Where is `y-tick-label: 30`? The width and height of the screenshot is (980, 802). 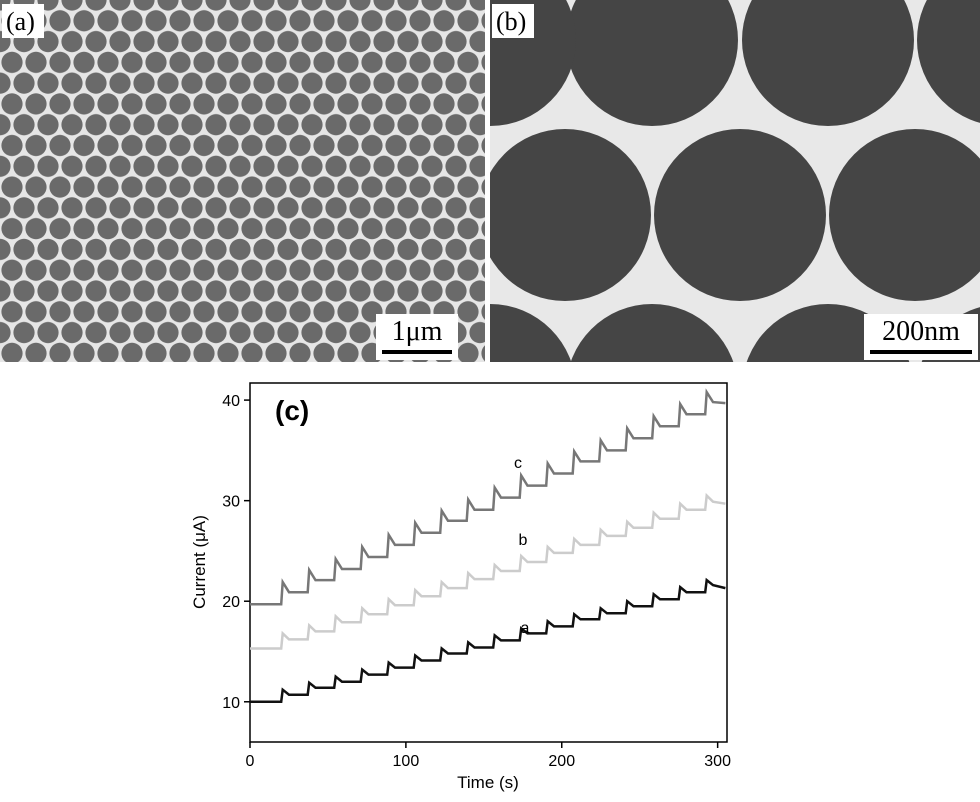 y-tick-label: 30 is located at coordinates (231, 502).